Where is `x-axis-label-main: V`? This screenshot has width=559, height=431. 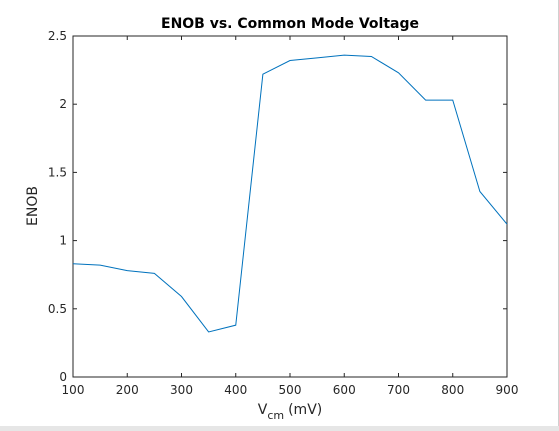 x-axis-label-main: V is located at coordinates (263, 410).